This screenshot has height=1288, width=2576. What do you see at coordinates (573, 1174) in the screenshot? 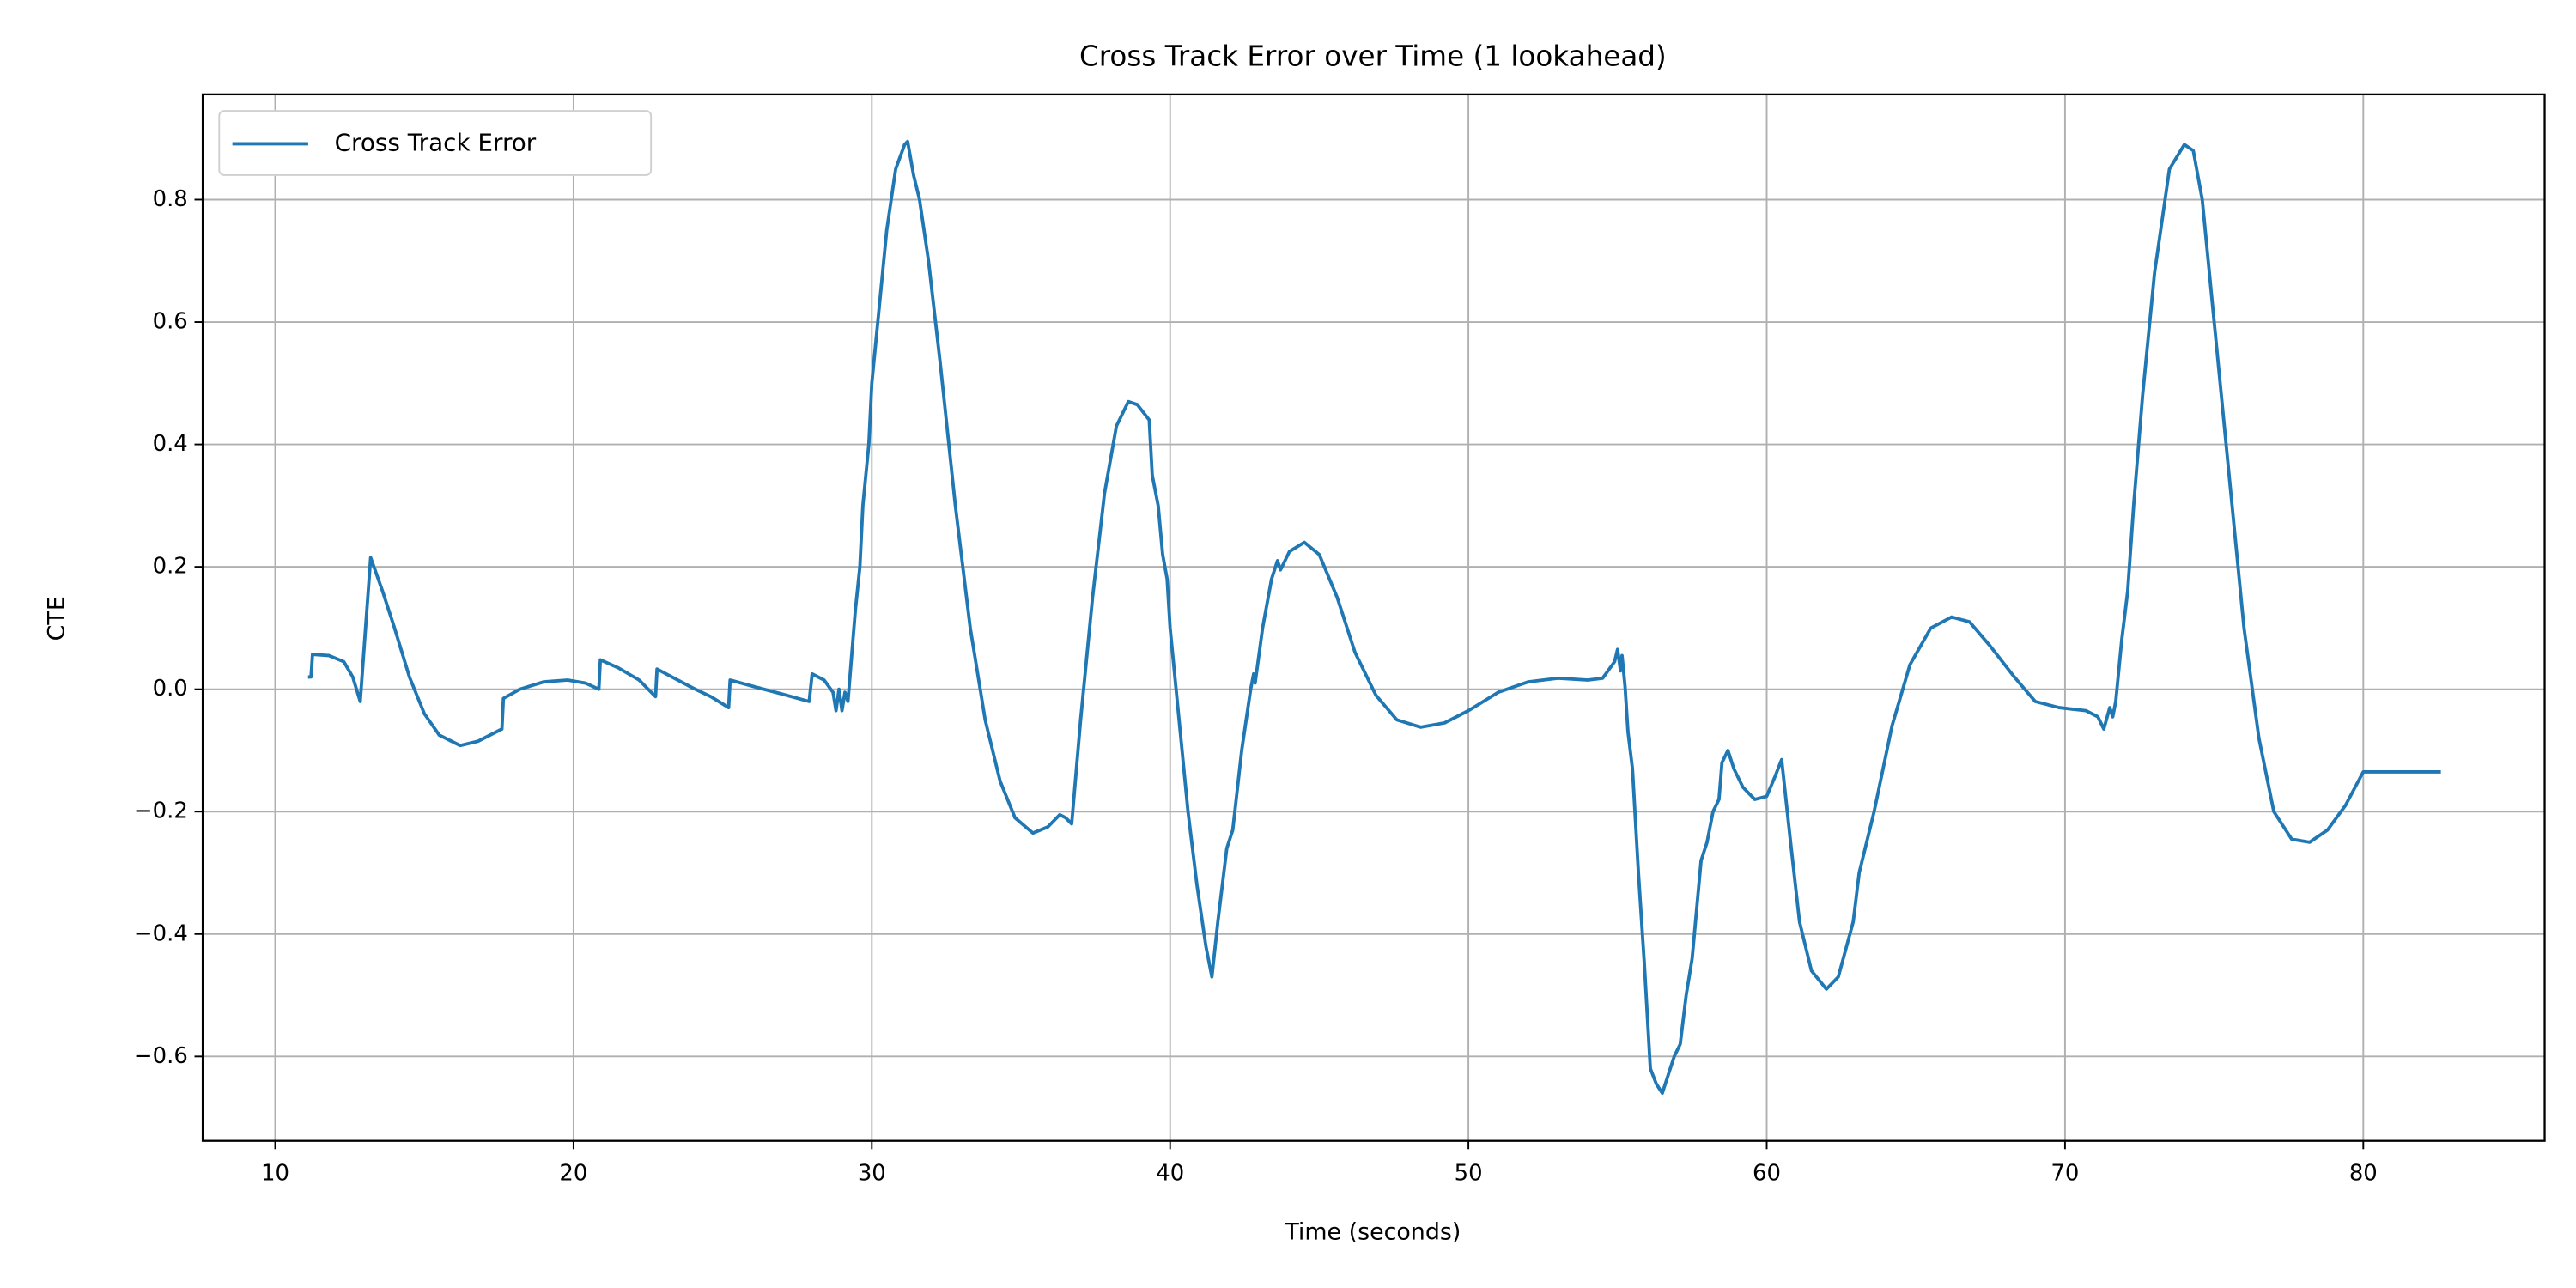
I see `x-tick-label: 20` at bounding box center [573, 1174].